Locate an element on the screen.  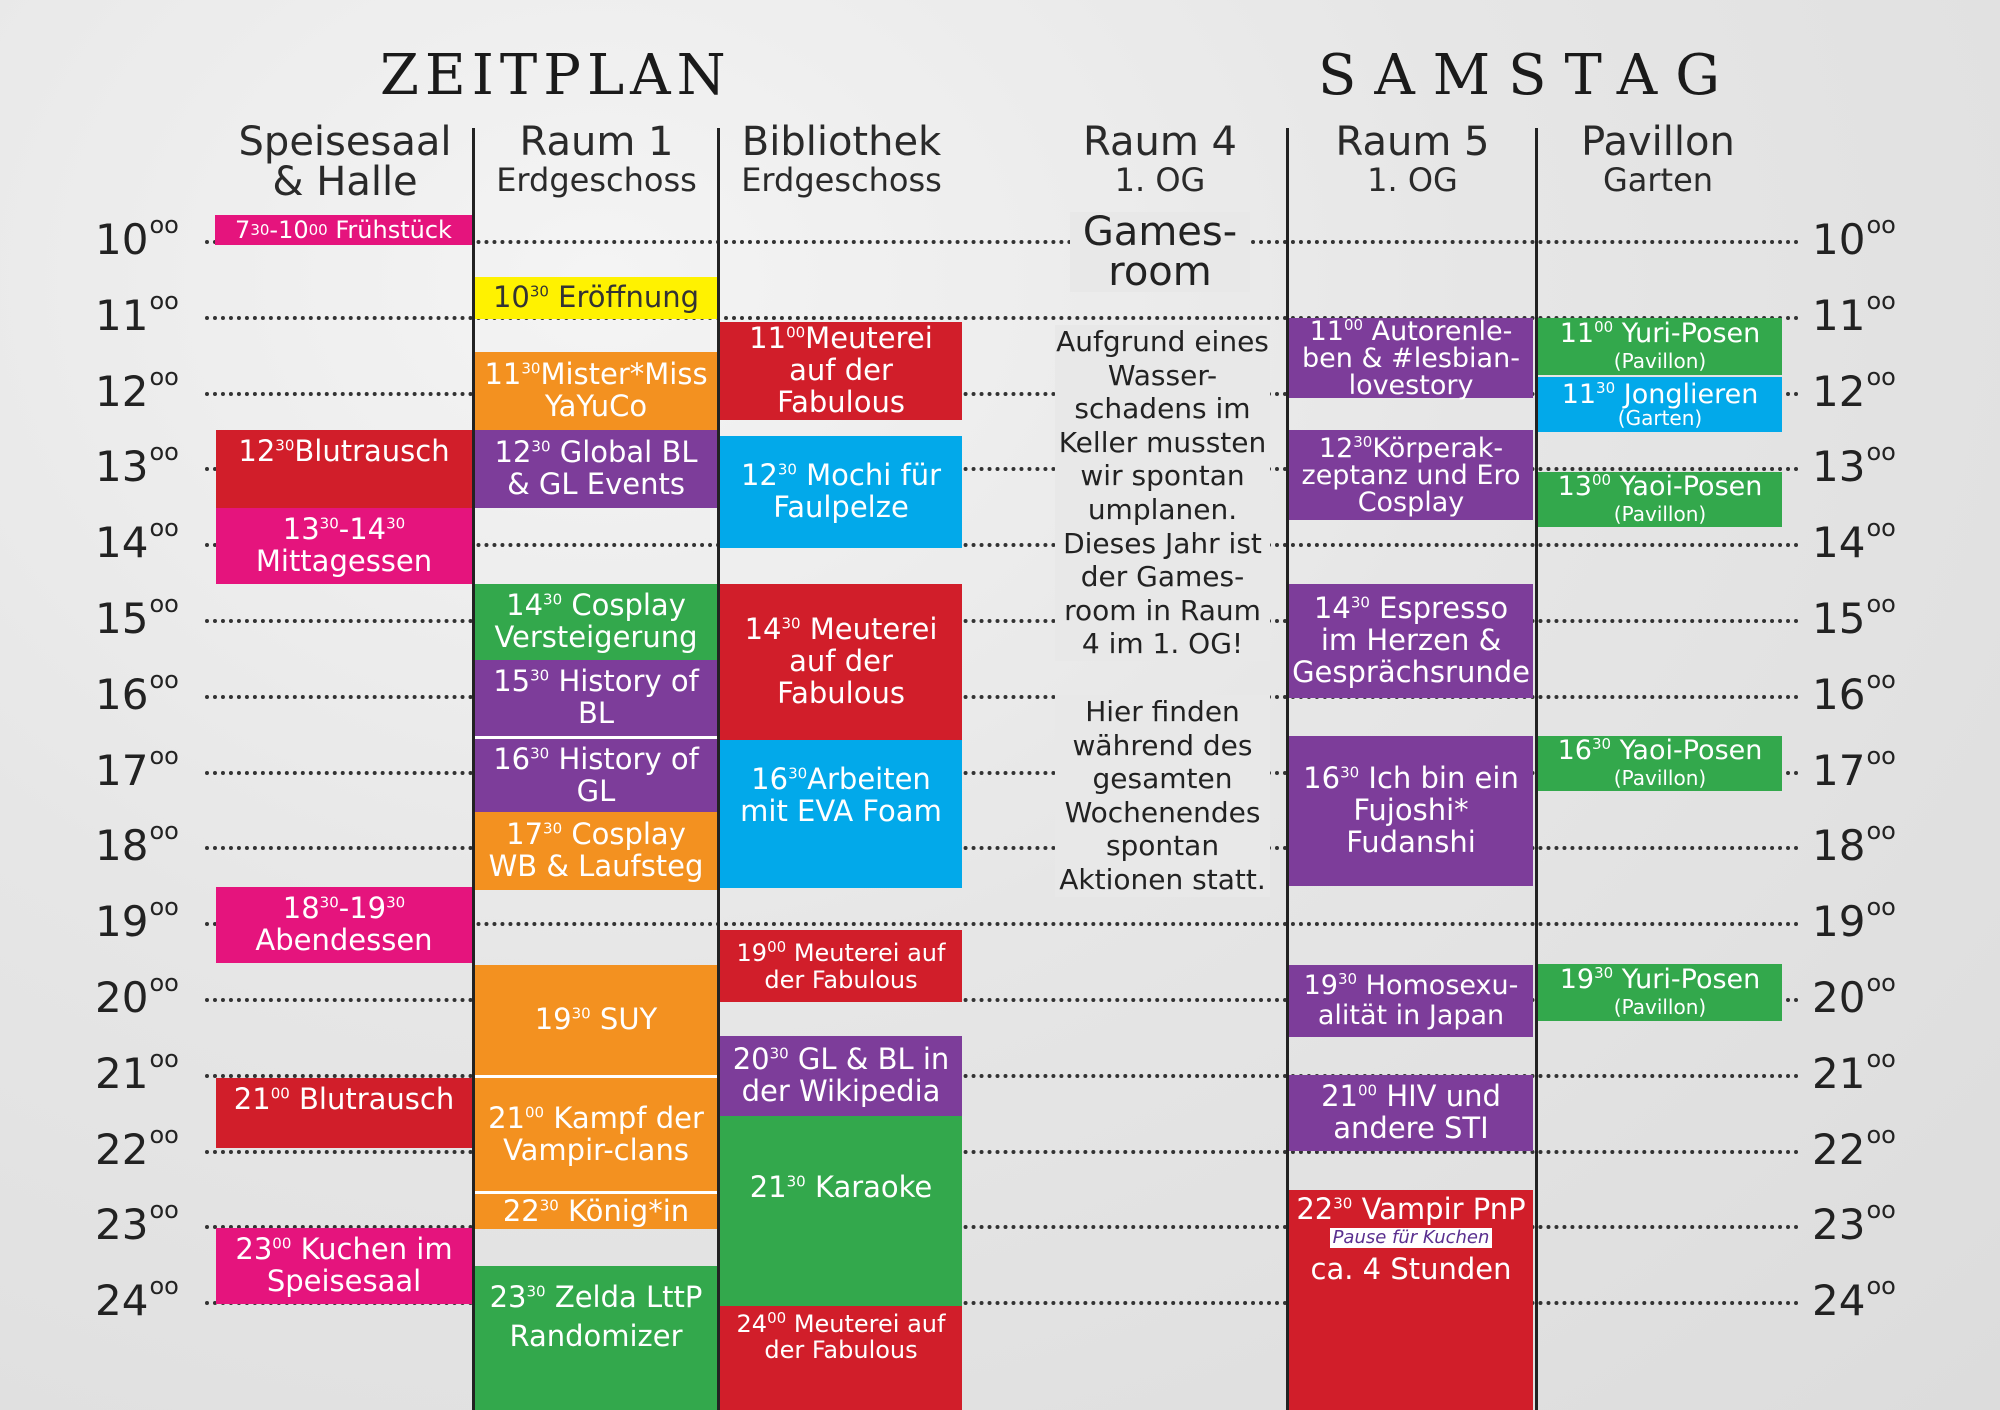
hour-label: 21oo is located at coordinates (137, 1071).